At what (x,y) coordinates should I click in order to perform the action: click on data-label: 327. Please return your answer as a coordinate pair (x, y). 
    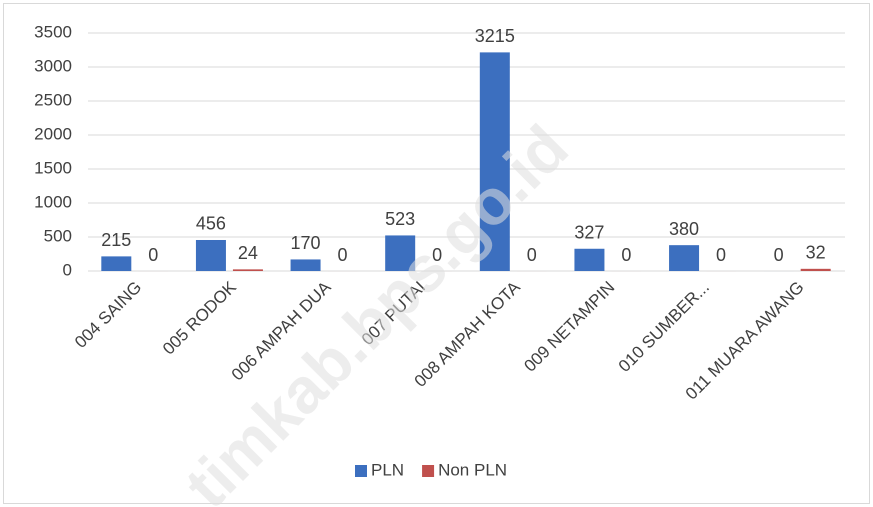
    Looking at the image, I should click on (589, 233).